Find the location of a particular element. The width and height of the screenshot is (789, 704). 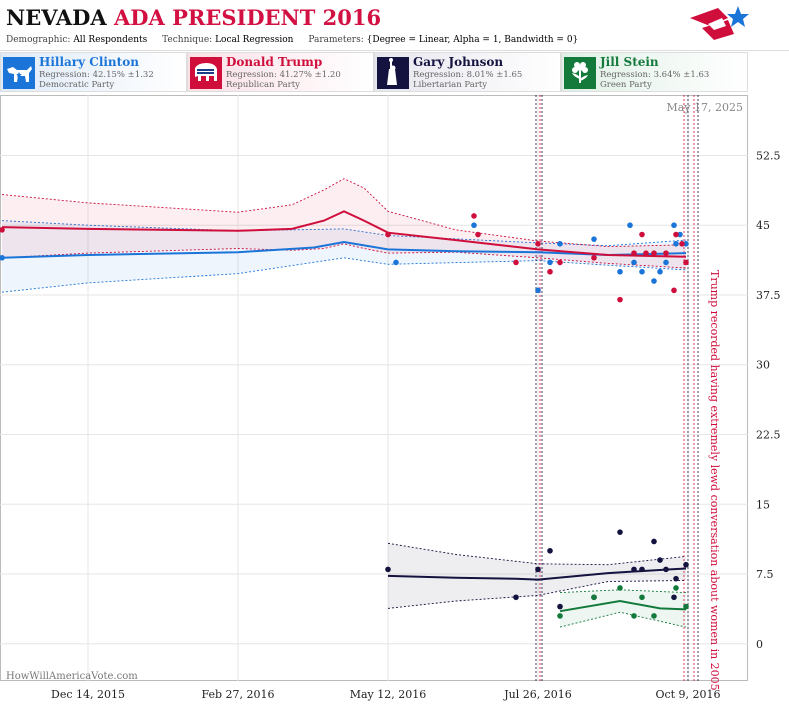

param-value: All Respondents is located at coordinates (110, 40).